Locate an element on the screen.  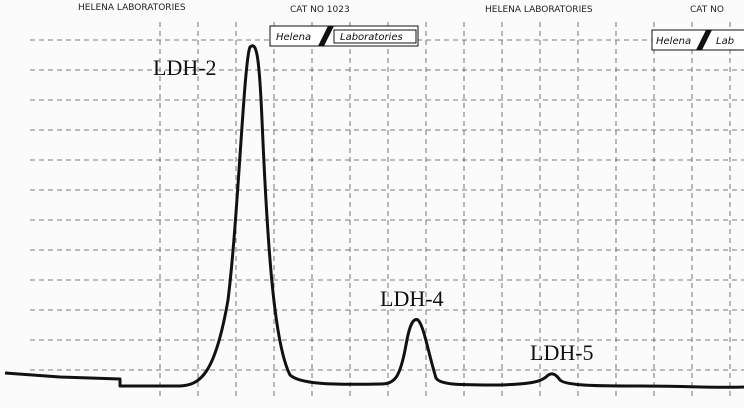
logo: Helena Lab is located at coordinates (697, 40).